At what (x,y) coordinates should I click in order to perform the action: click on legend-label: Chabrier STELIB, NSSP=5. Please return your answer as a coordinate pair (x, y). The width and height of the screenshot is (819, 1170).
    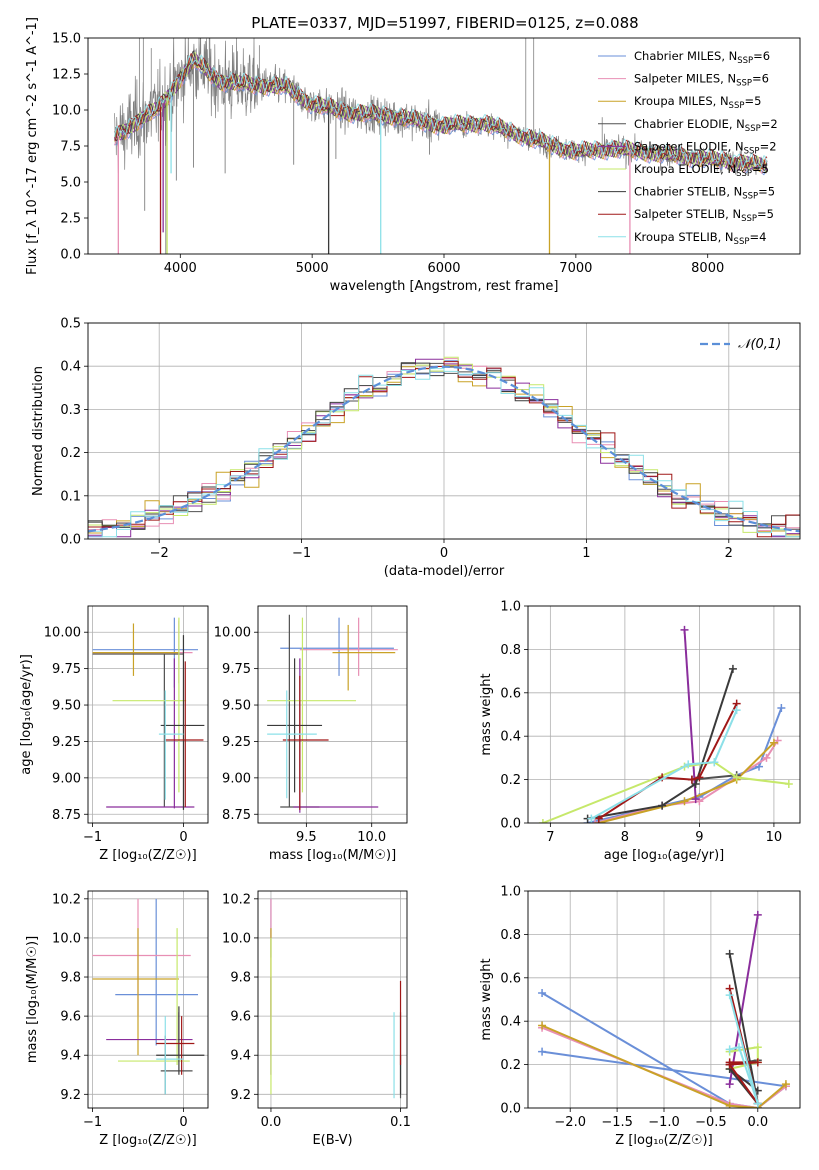
    Looking at the image, I should click on (704, 193).